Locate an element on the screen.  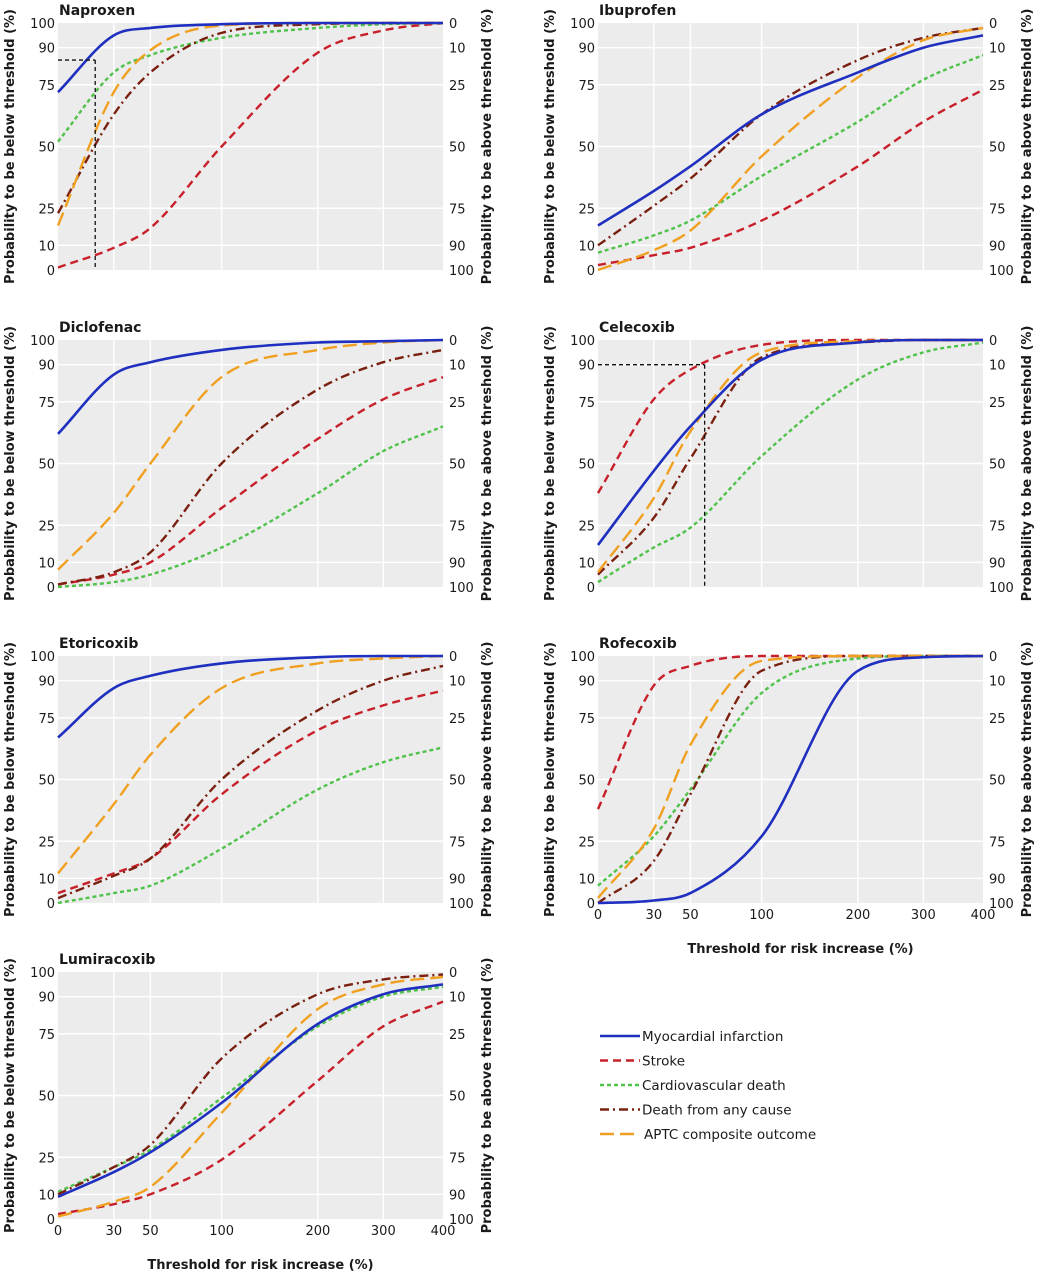
x-tick-label: 0 is located at coordinates (598, 915).